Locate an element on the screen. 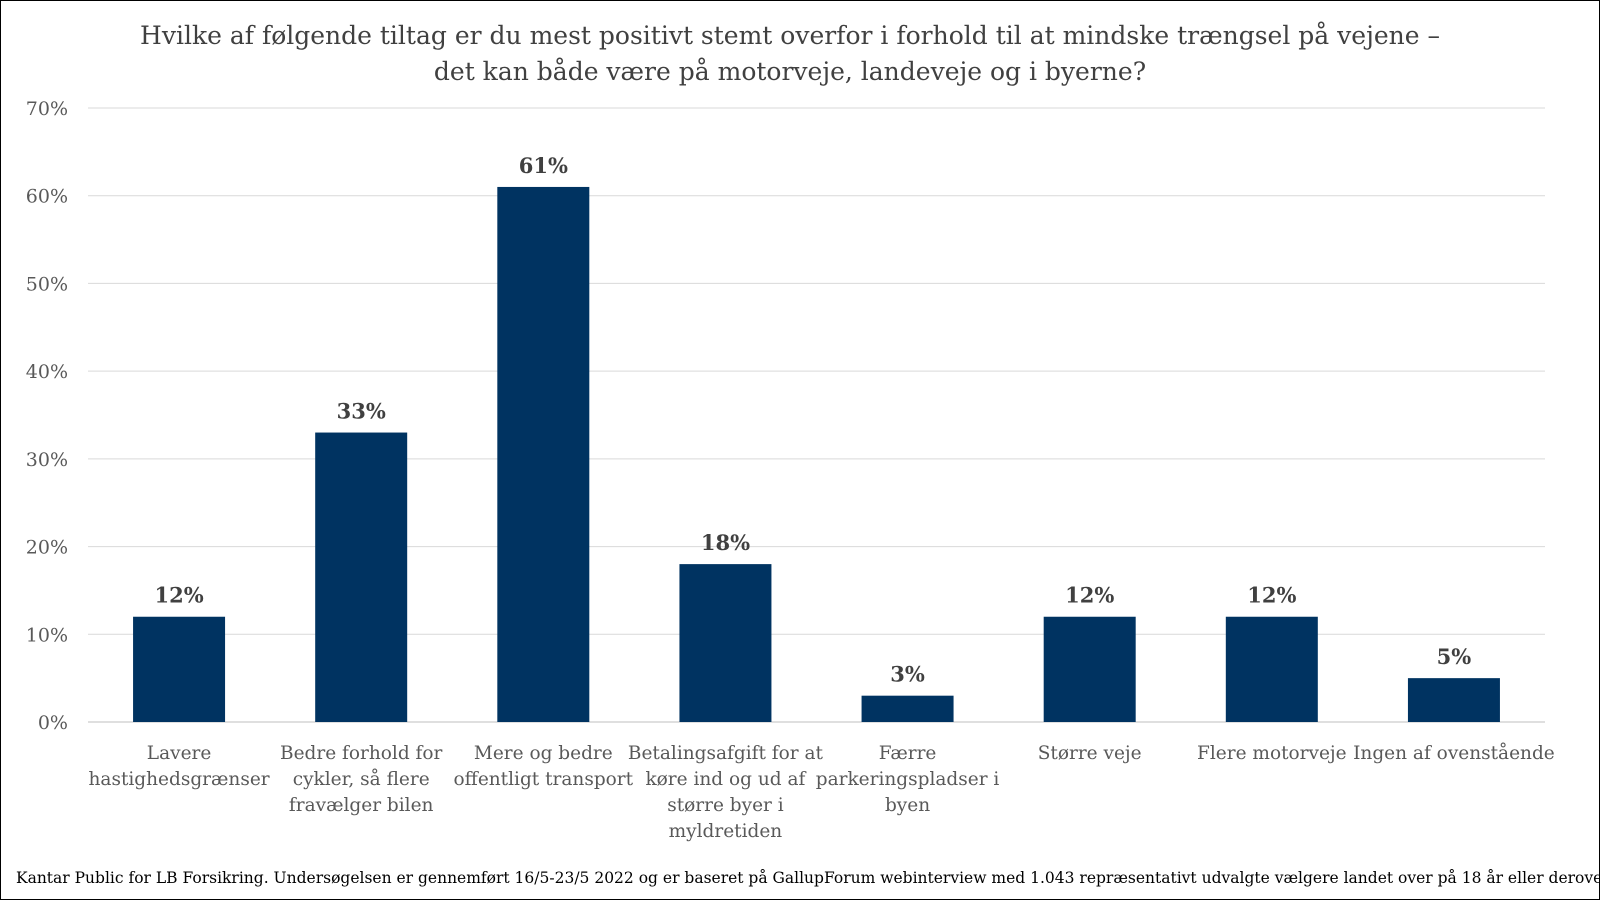 The width and height of the screenshot is (1600, 900). data-label: 5% is located at coordinates (1454, 656).